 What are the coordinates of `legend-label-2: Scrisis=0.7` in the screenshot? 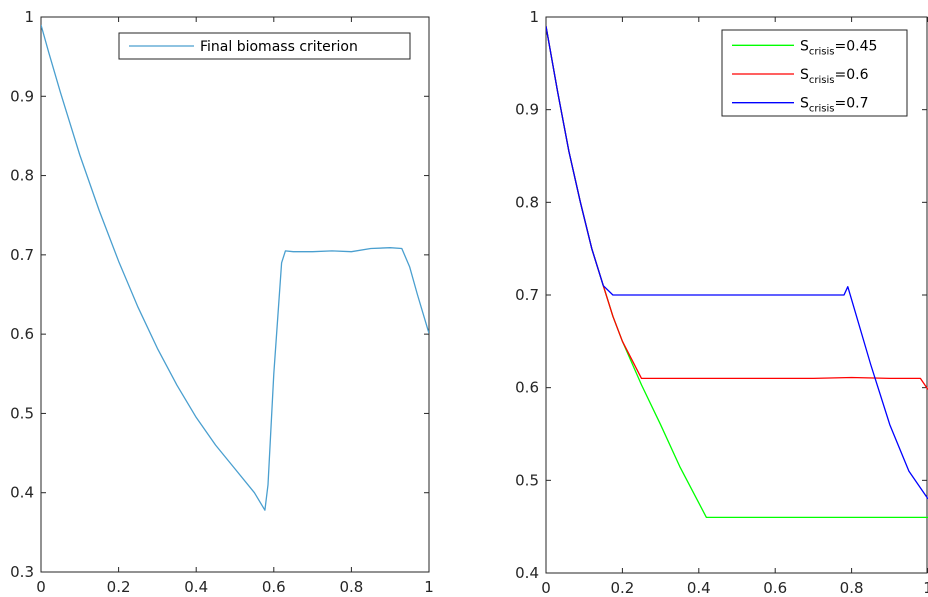 It's located at (834, 105).